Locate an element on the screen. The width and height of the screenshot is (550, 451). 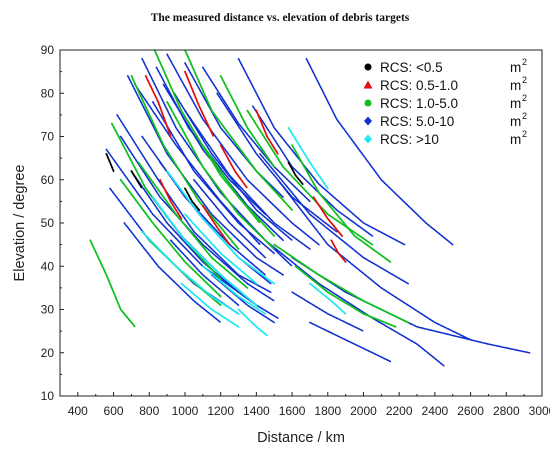
x-tick-label: 2200 is located at coordinates (399, 411).